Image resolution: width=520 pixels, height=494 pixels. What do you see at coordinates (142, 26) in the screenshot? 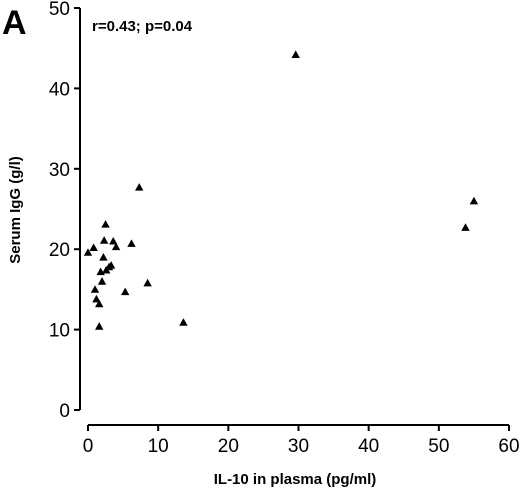
I see `correlation-annotation: r=0.43; p=0.04` at bounding box center [142, 26].